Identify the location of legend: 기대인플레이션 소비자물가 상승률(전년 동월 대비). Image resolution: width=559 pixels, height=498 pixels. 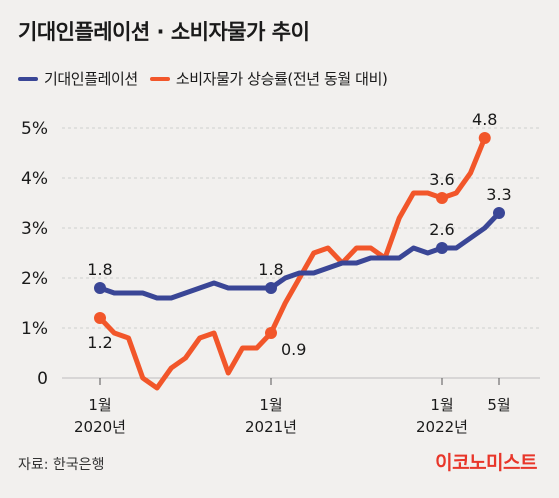
(208, 78).